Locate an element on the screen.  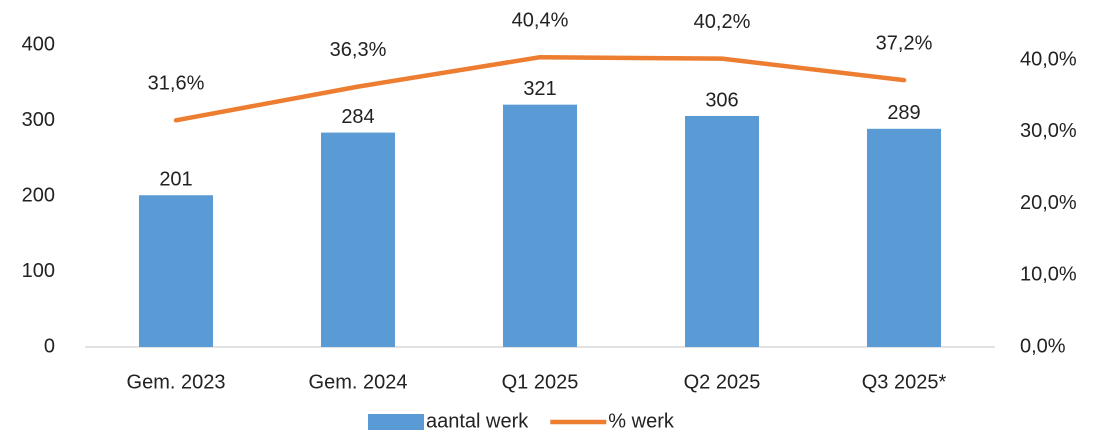
data-label: 40,2% is located at coordinates (722, 22).